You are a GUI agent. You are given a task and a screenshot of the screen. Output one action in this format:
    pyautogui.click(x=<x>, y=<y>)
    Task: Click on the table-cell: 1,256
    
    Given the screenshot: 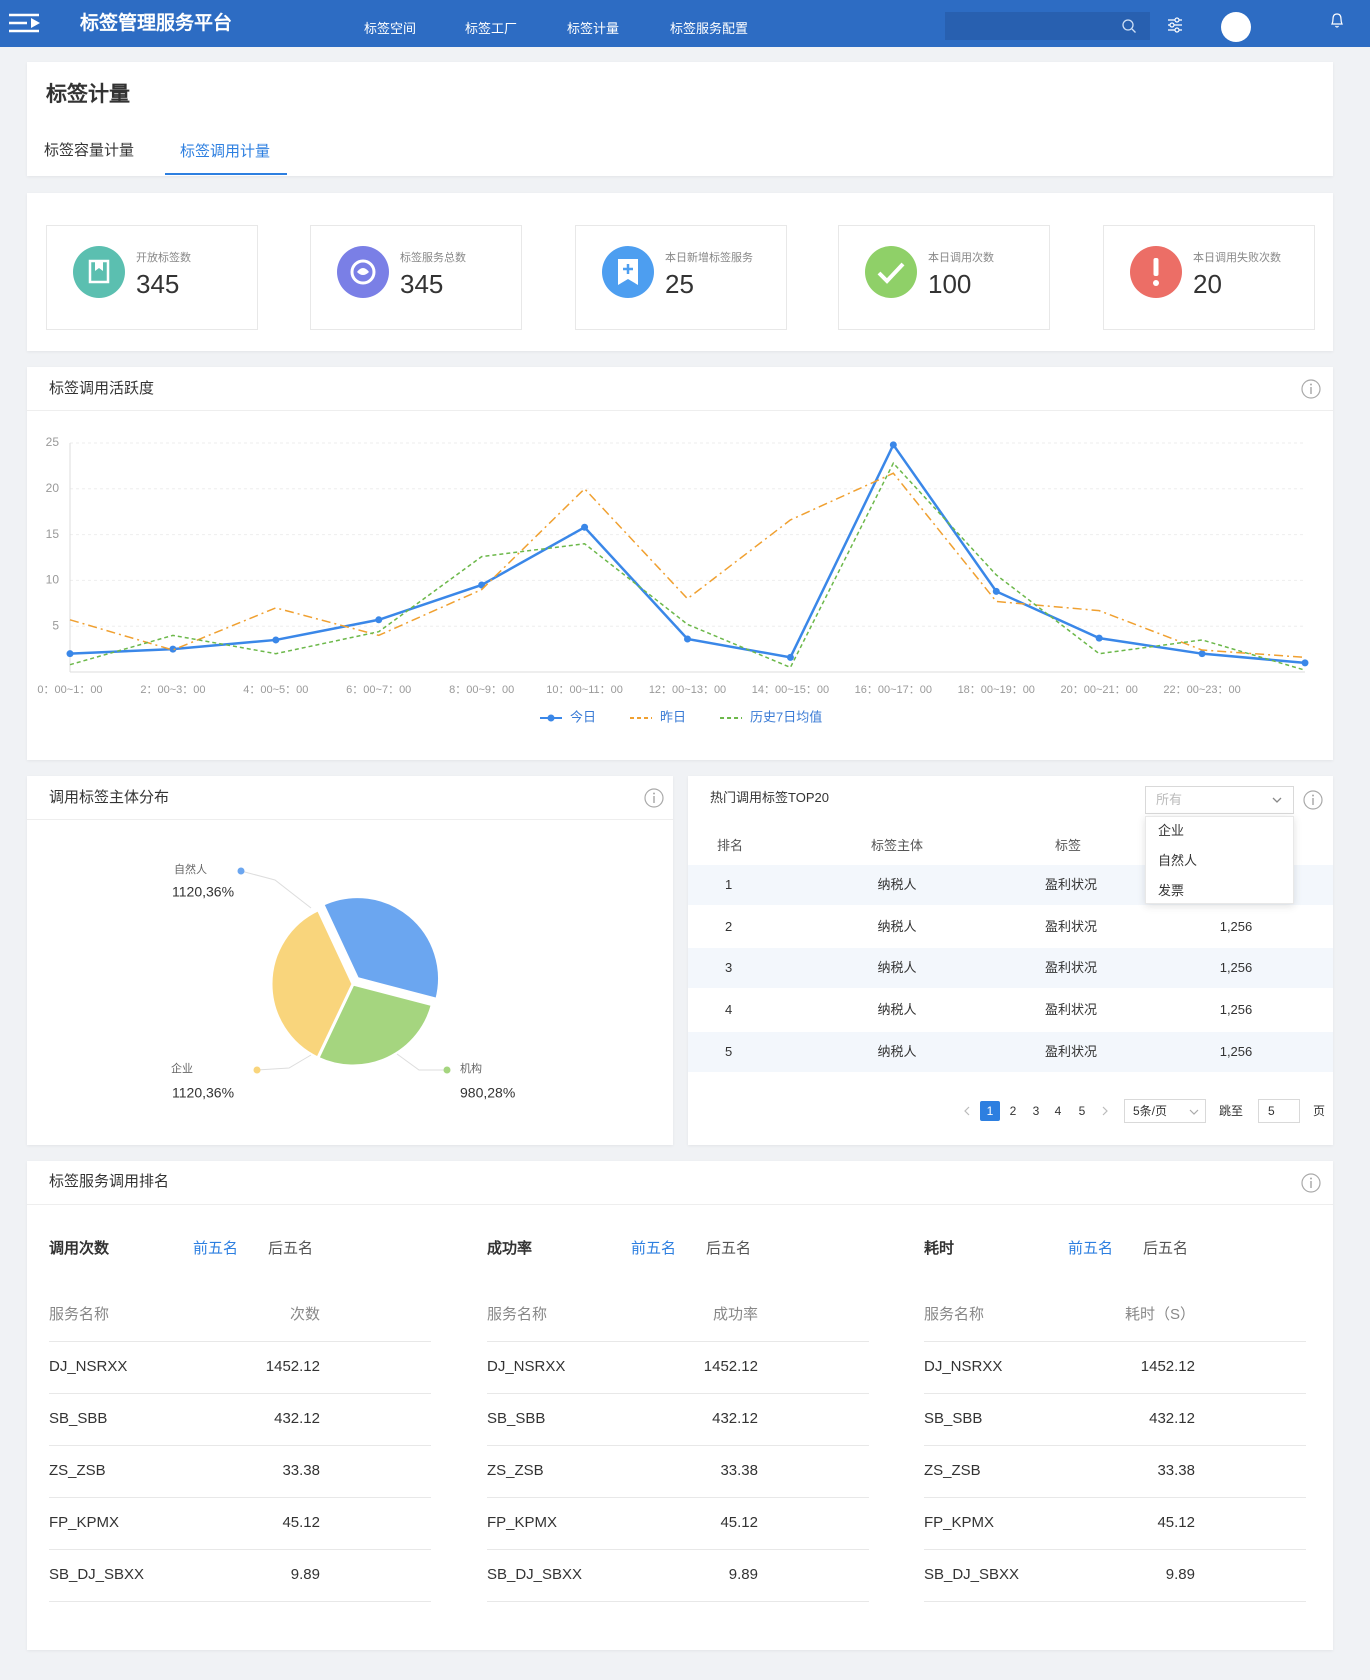 What is the action you would take?
    pyautogui.click(x=1236, y=1010)
    